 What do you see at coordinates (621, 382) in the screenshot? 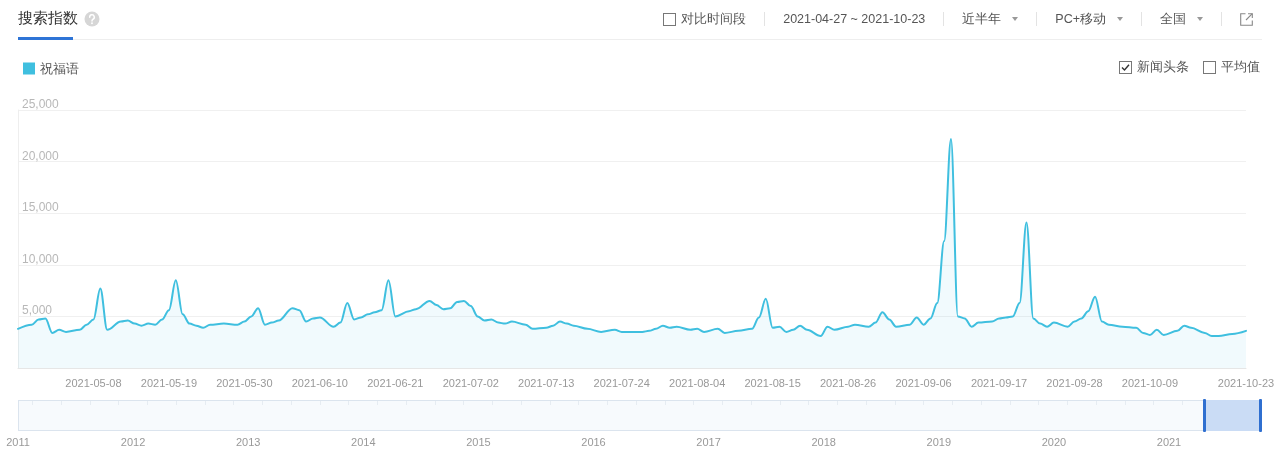
I see `x-tick-label: 2021-07-24` at bounding box center [621, 382].